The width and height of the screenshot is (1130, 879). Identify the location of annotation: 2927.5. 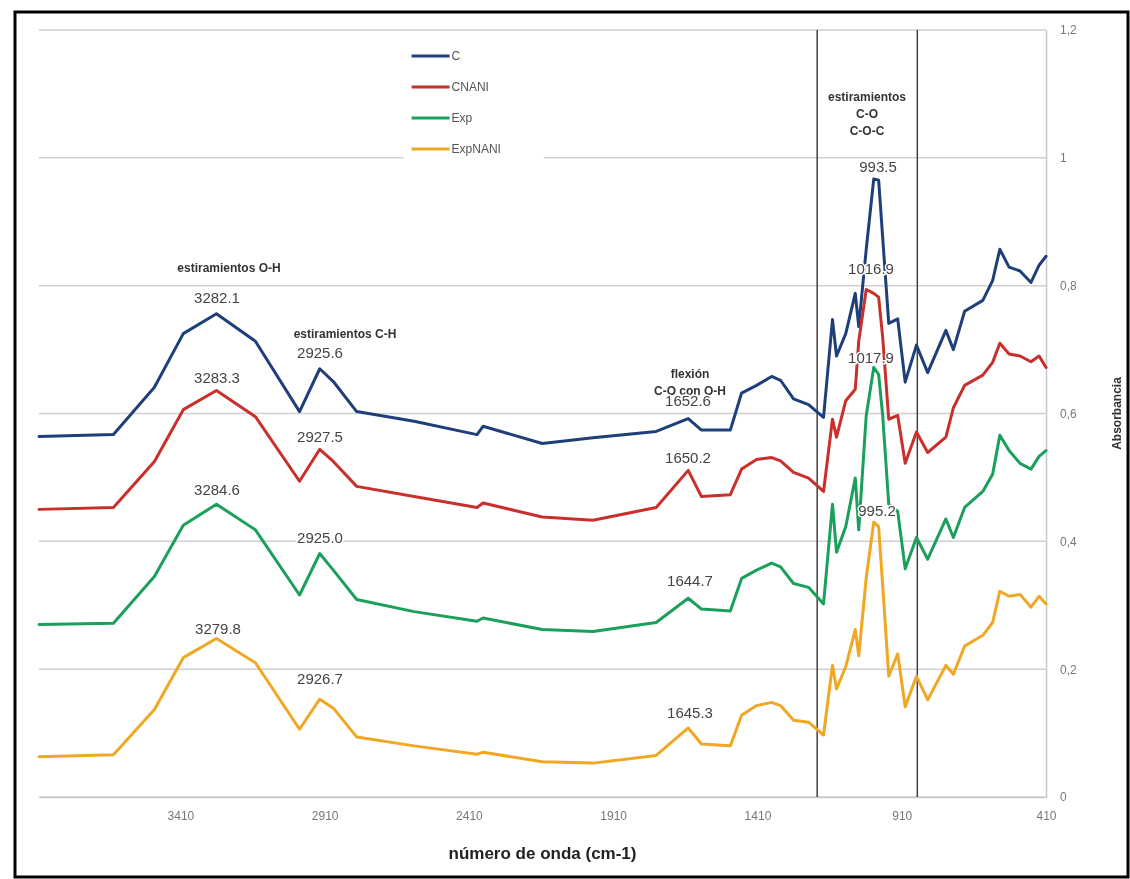
(320, 437).